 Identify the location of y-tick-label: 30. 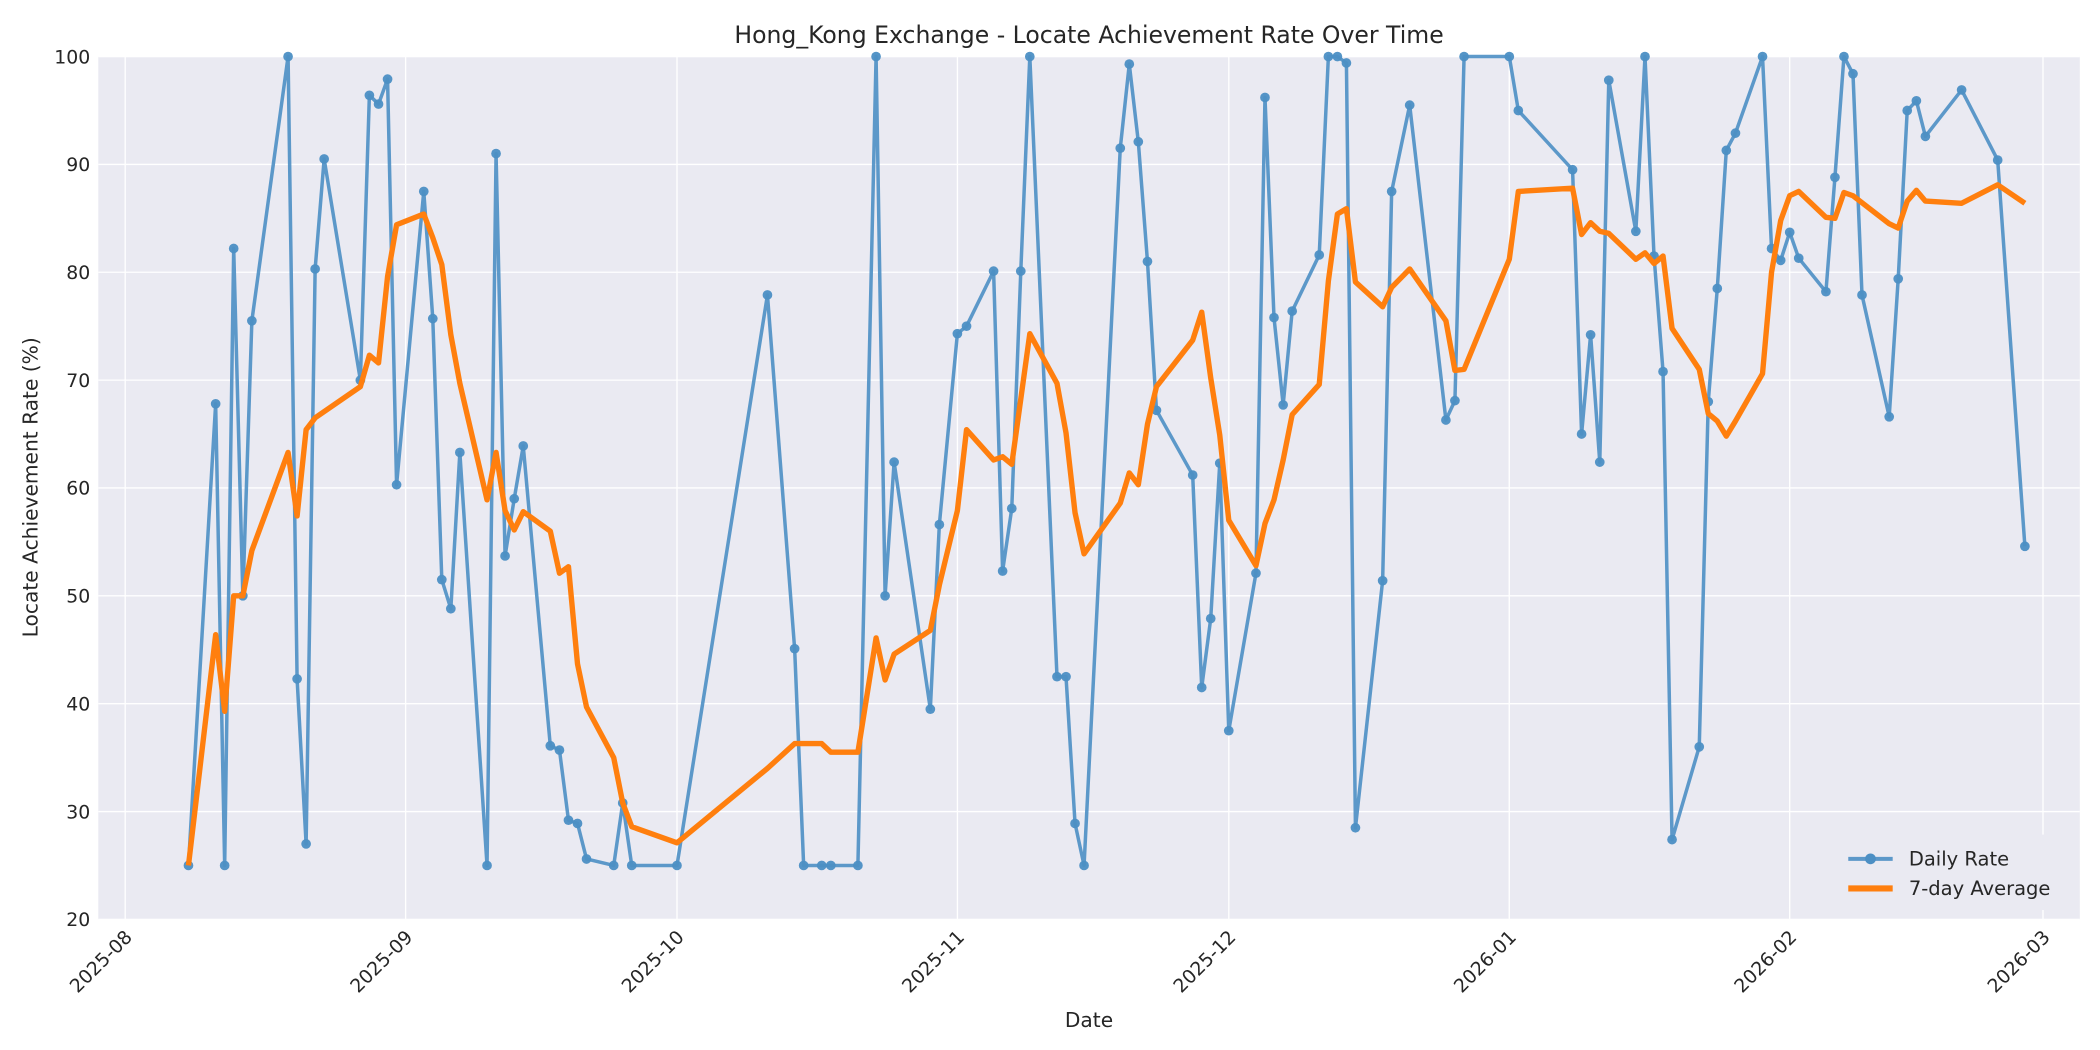
(78, 812).